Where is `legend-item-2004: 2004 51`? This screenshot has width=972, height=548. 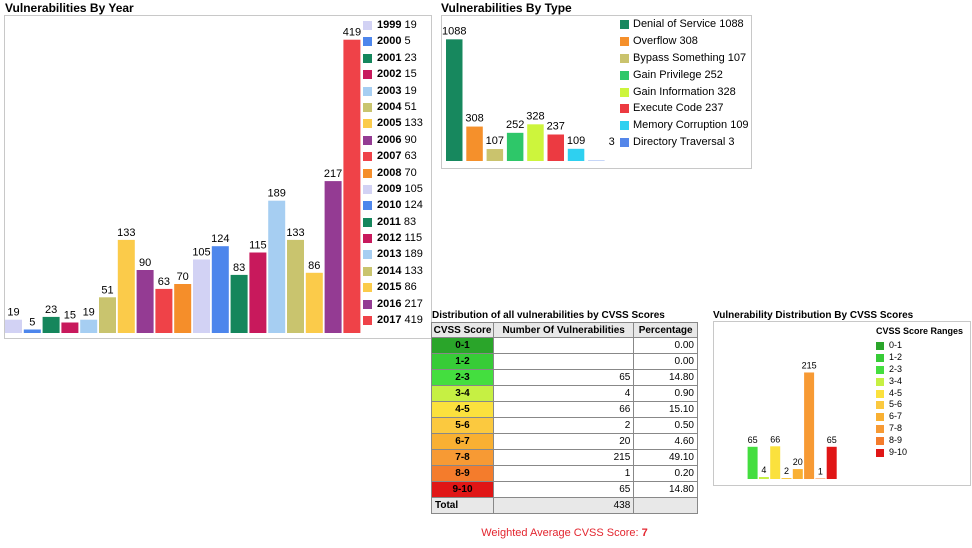
legend-item-2004: 2004 51 is located at coordinates (413, 107).